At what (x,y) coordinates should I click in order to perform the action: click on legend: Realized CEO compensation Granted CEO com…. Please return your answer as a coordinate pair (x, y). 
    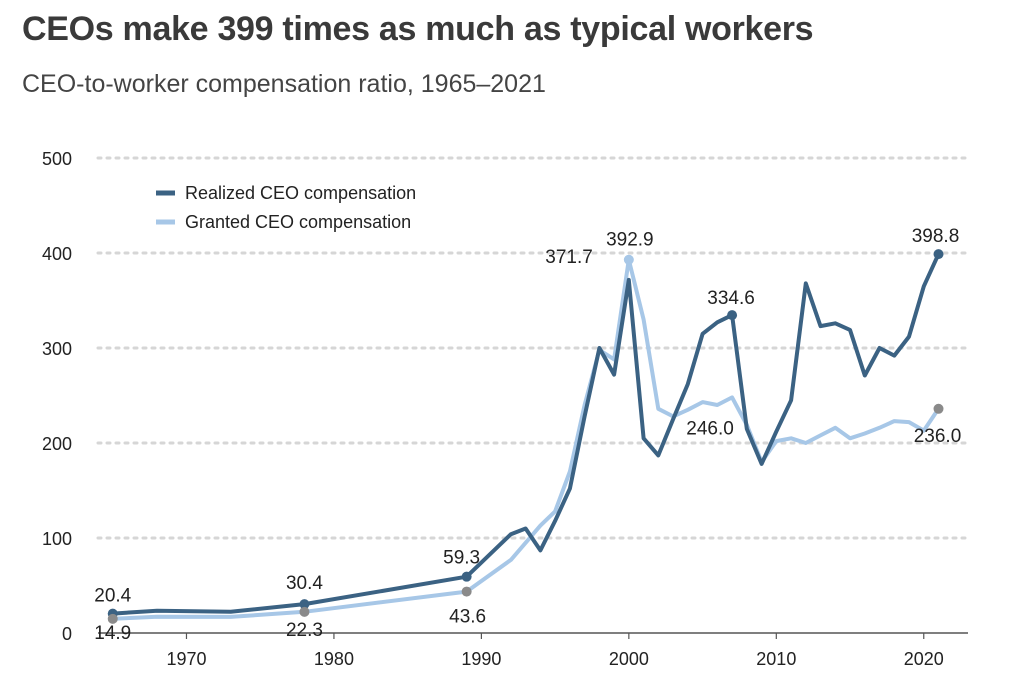
    Looking at the image, I should click on (286, 207).